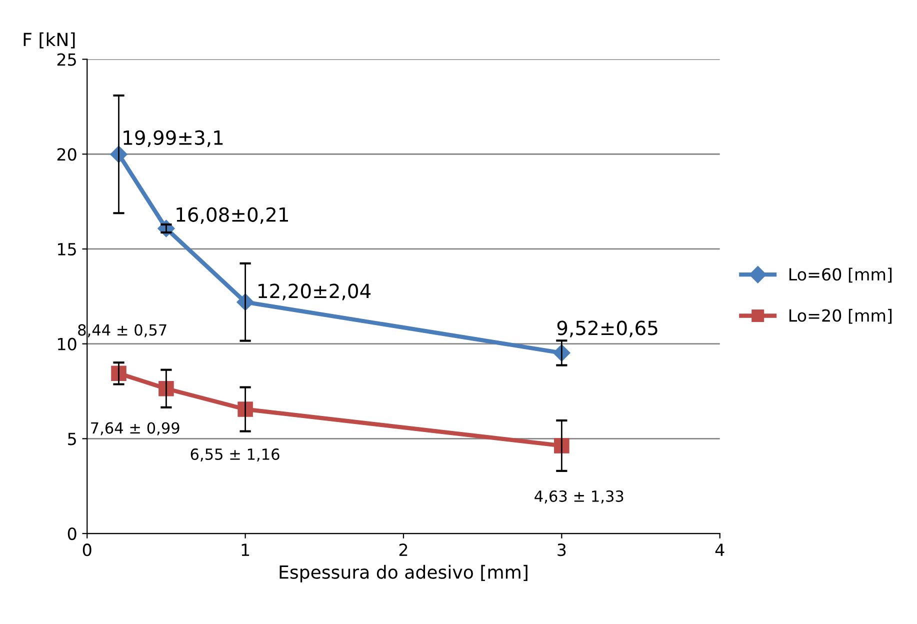  What do you see at coordinates (404, 573) in the screenshot?
I see `x-axis-title: Espessura do adesivo [mm]` at bounding box center [404, 573].